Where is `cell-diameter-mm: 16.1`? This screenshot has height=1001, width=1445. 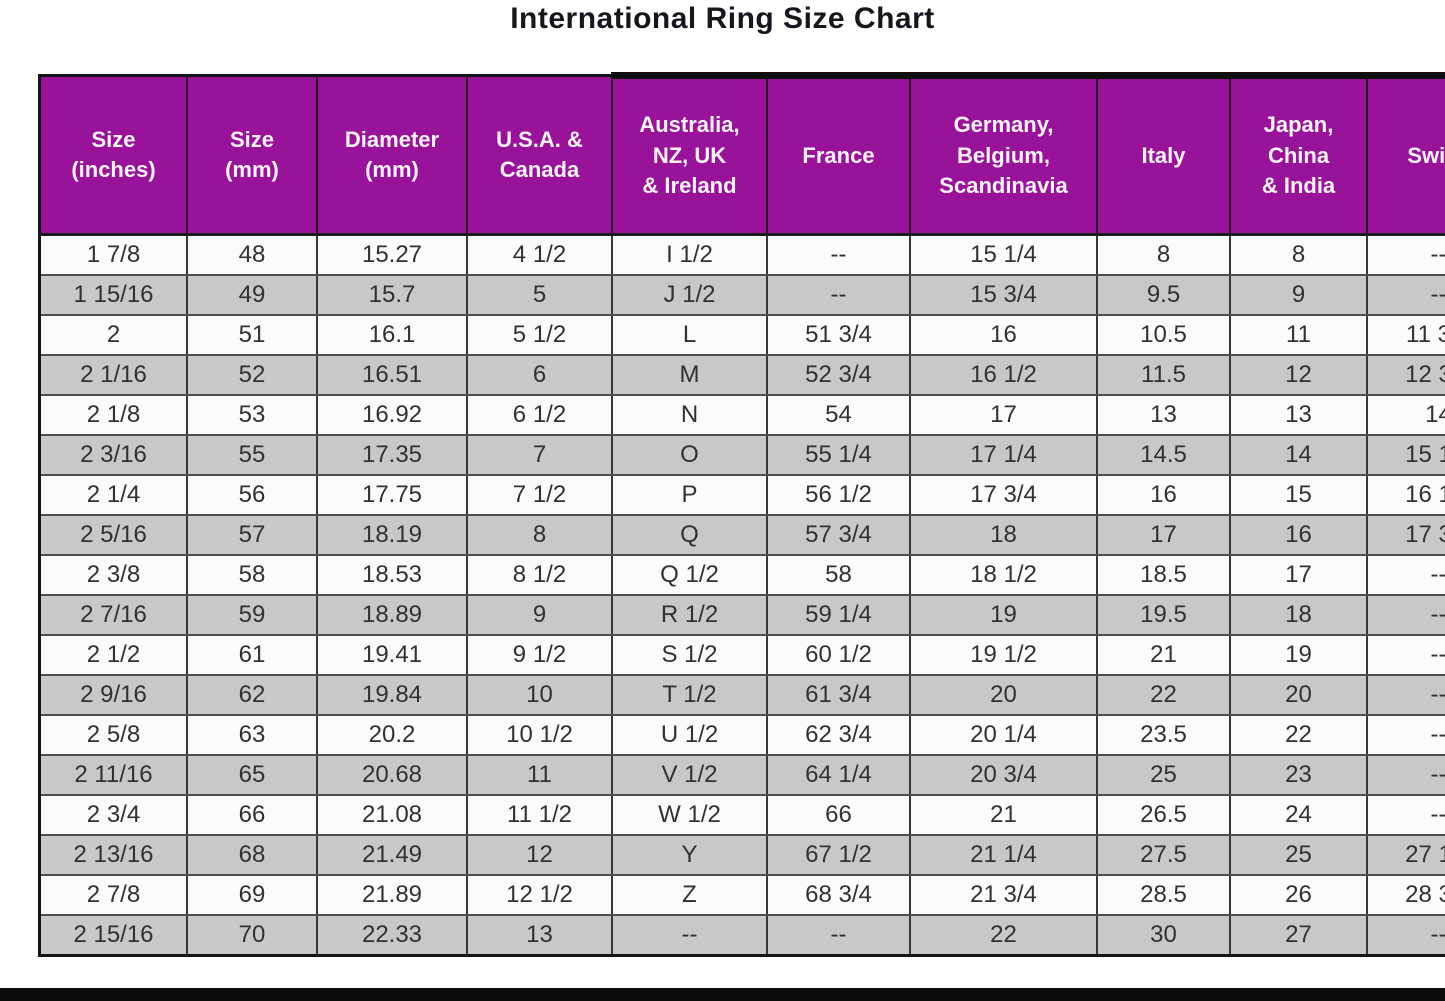 cell-diameter-mm: 16.1 is located at coordinates (392, 335).